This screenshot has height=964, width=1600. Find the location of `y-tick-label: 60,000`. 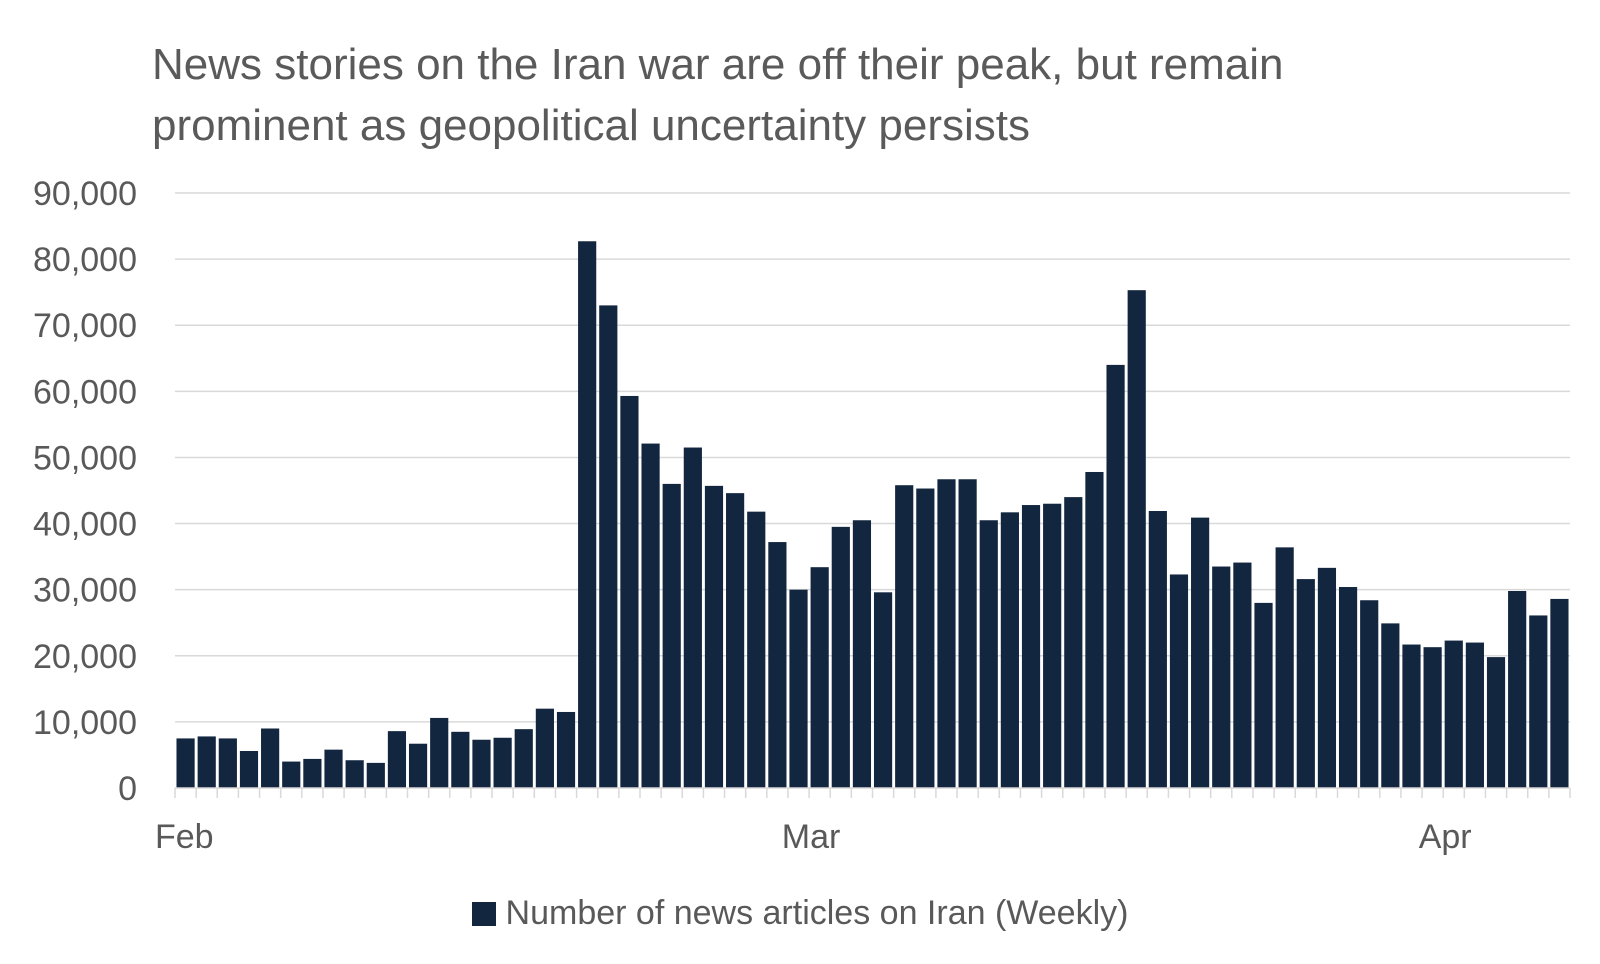

y-tick-label: 60,000 is located at coordinates (85, 392).